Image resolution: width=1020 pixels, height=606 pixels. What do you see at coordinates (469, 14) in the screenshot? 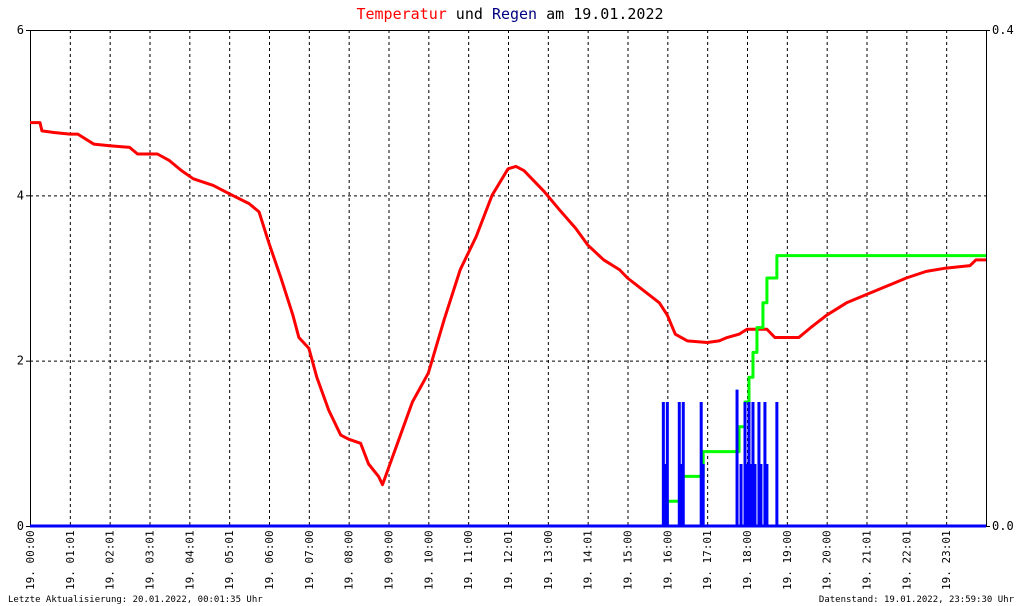
I see `title-and: und` at bounding box center [469, 14].